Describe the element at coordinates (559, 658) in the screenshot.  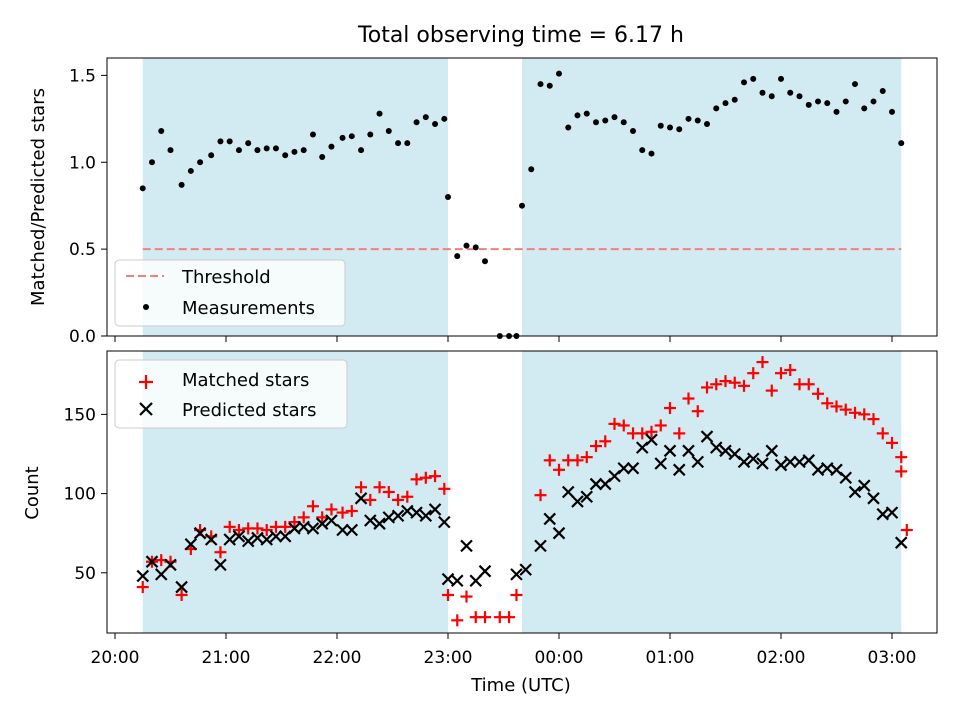
I see `x-tick-label: 00:00` at that location.